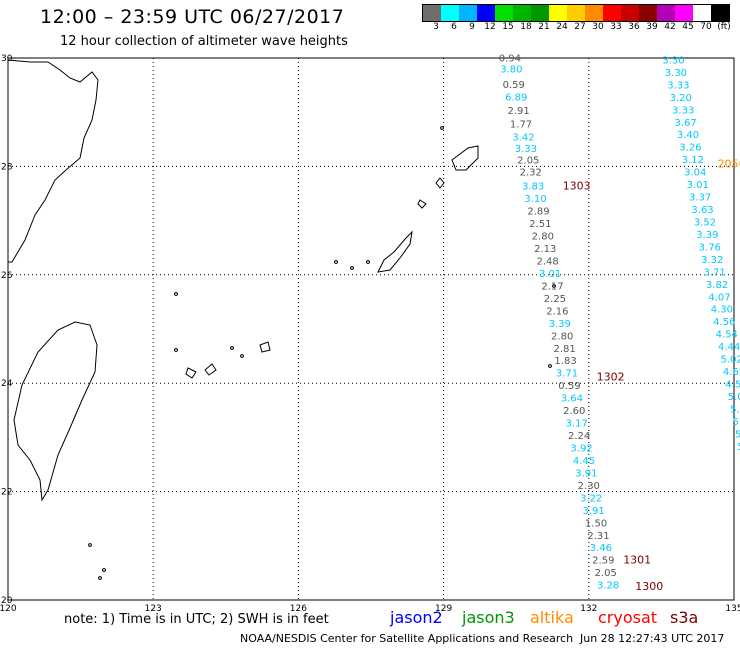 The width and height of the screenshot is (740, 650). Describe the element at coordinates (518, 111) in the screenshot. I see `track1-swh-value: 2.91` at that location.